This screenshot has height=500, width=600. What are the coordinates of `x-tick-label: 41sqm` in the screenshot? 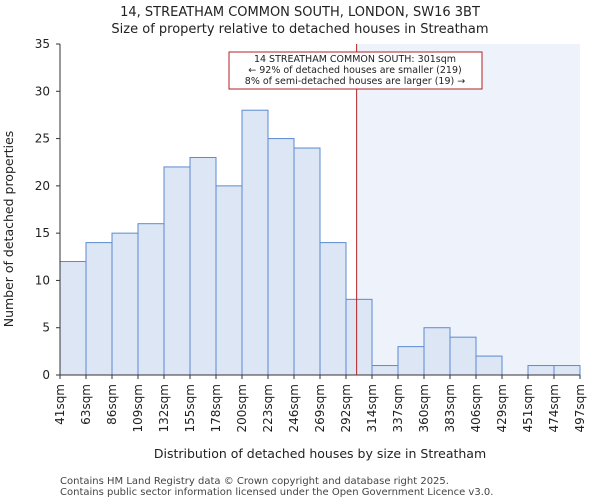 It's located at (60, 404).